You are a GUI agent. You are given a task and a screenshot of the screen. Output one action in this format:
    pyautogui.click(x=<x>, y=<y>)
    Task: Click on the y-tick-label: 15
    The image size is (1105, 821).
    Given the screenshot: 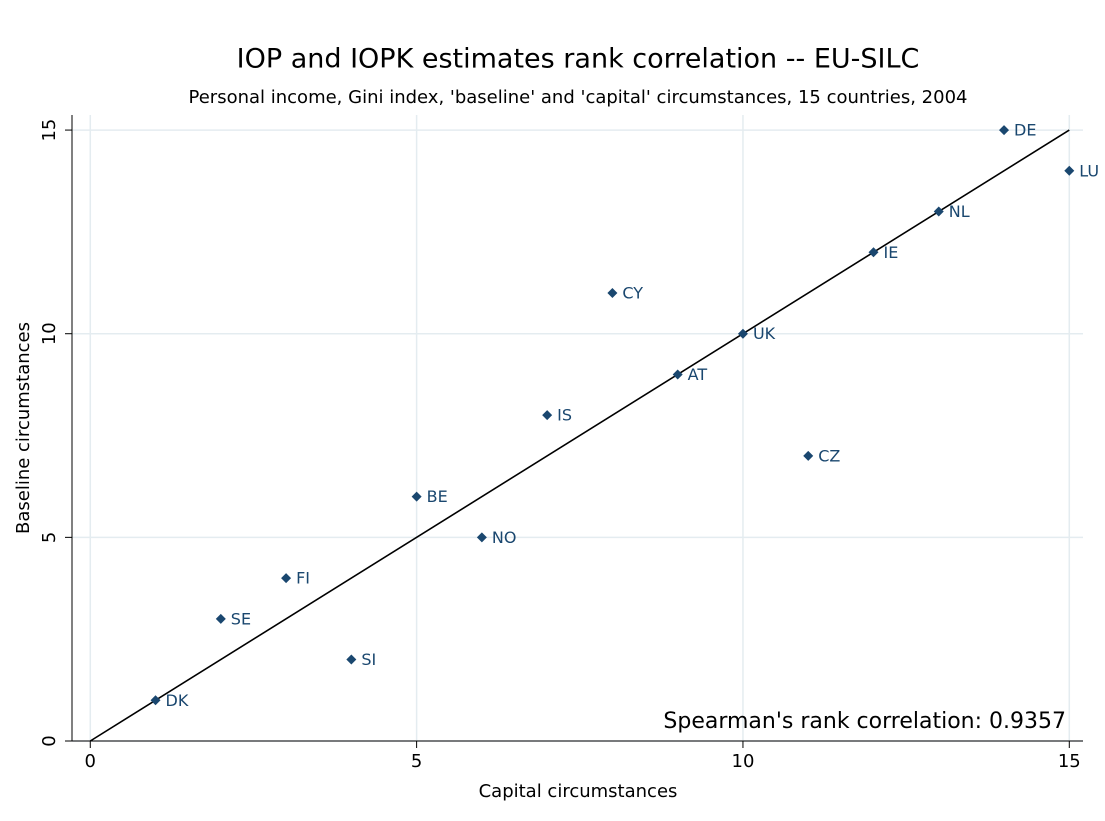 What is the action you would take?
    pyautogui.click(x=49, y=130)
    